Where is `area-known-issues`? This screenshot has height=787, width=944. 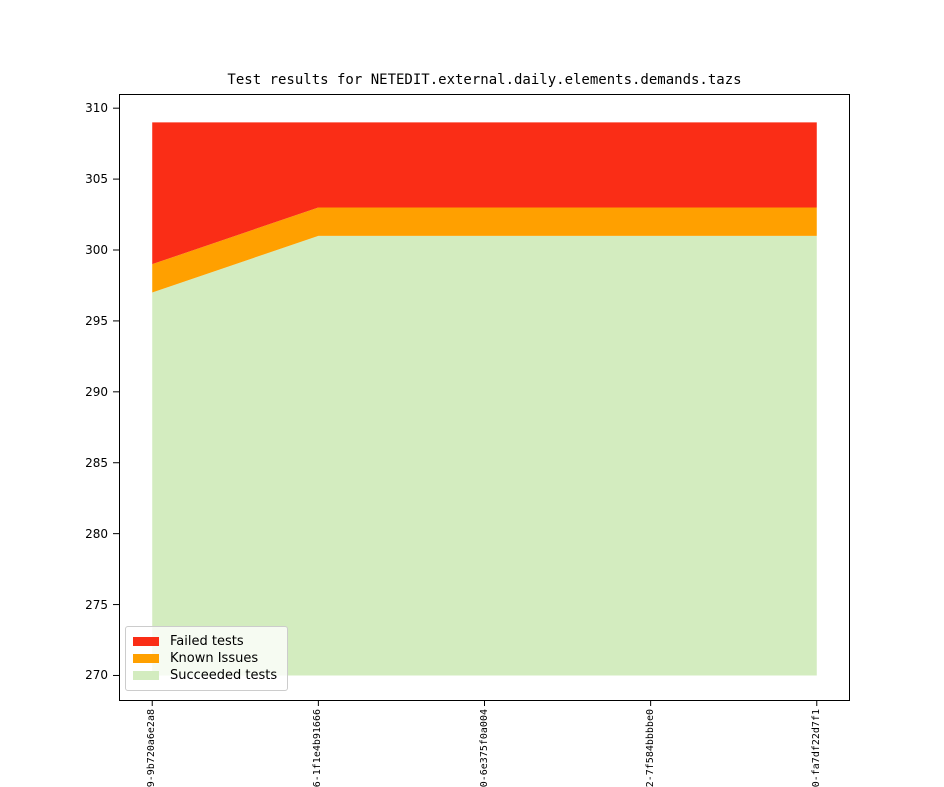 area-known-issues is located at coordinates (484, 250).